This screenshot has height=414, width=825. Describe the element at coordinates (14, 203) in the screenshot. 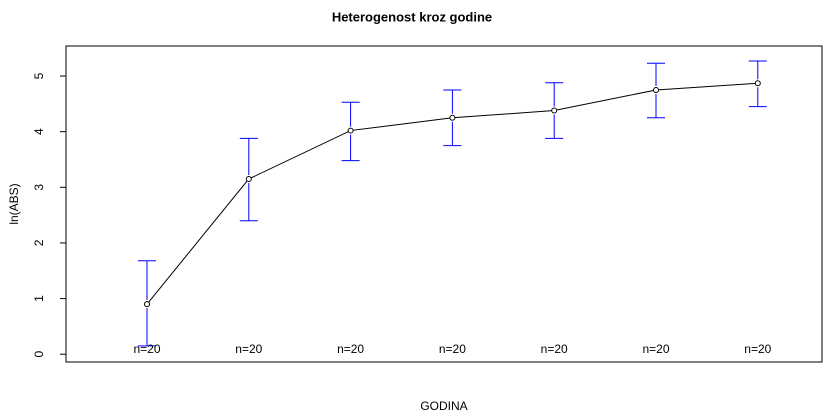

I see `y-axis-label: ln(ABS)` at that location.